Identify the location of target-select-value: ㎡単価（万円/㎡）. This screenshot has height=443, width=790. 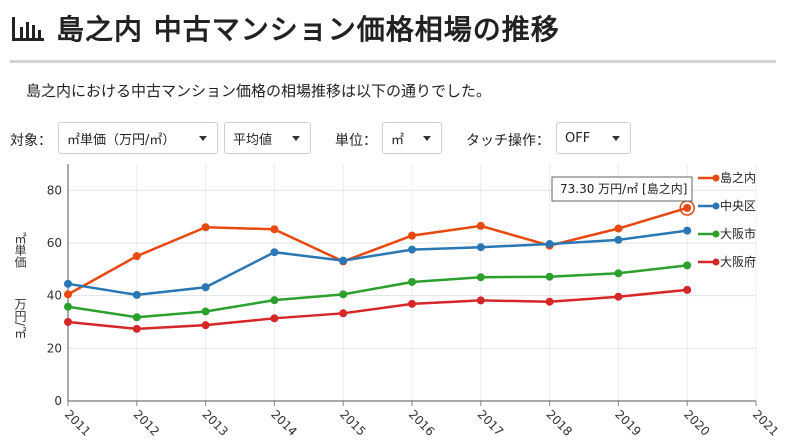
(121, 140).